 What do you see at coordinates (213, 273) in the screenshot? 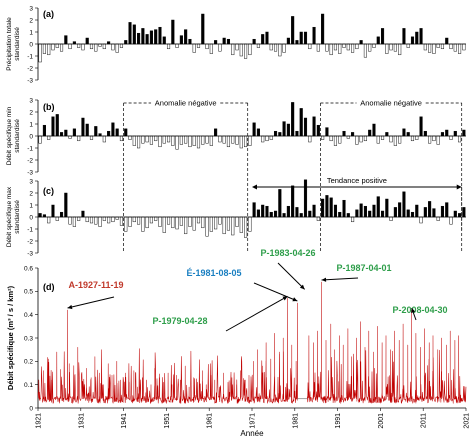
I see `event-label: É-1981-08-05` at bounding box center [213, 273].